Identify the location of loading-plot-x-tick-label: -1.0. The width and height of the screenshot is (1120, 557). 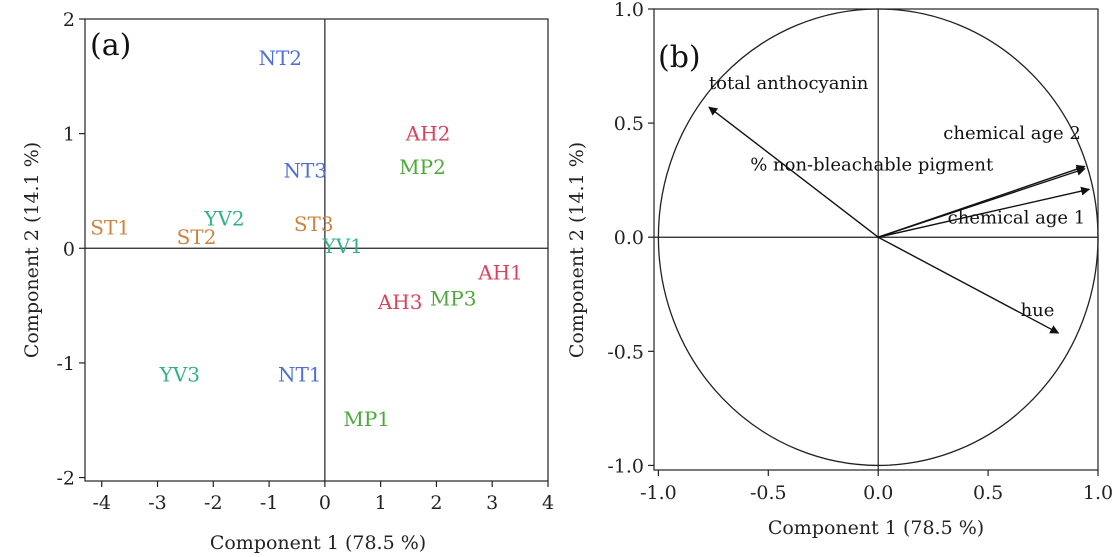
(658, 493).